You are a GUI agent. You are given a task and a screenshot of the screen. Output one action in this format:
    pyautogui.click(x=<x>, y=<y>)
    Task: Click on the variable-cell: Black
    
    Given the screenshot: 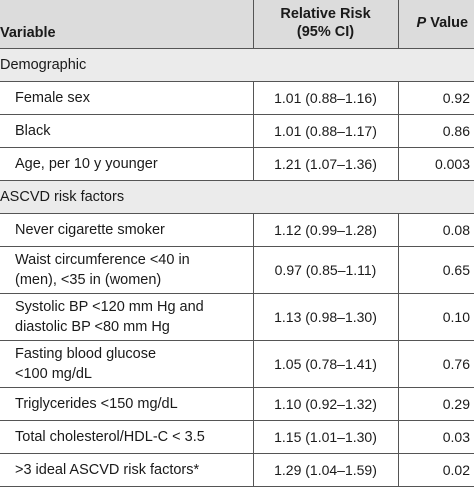 What is the action you would take?
    pyautogui.click(x=126, y=131)
    